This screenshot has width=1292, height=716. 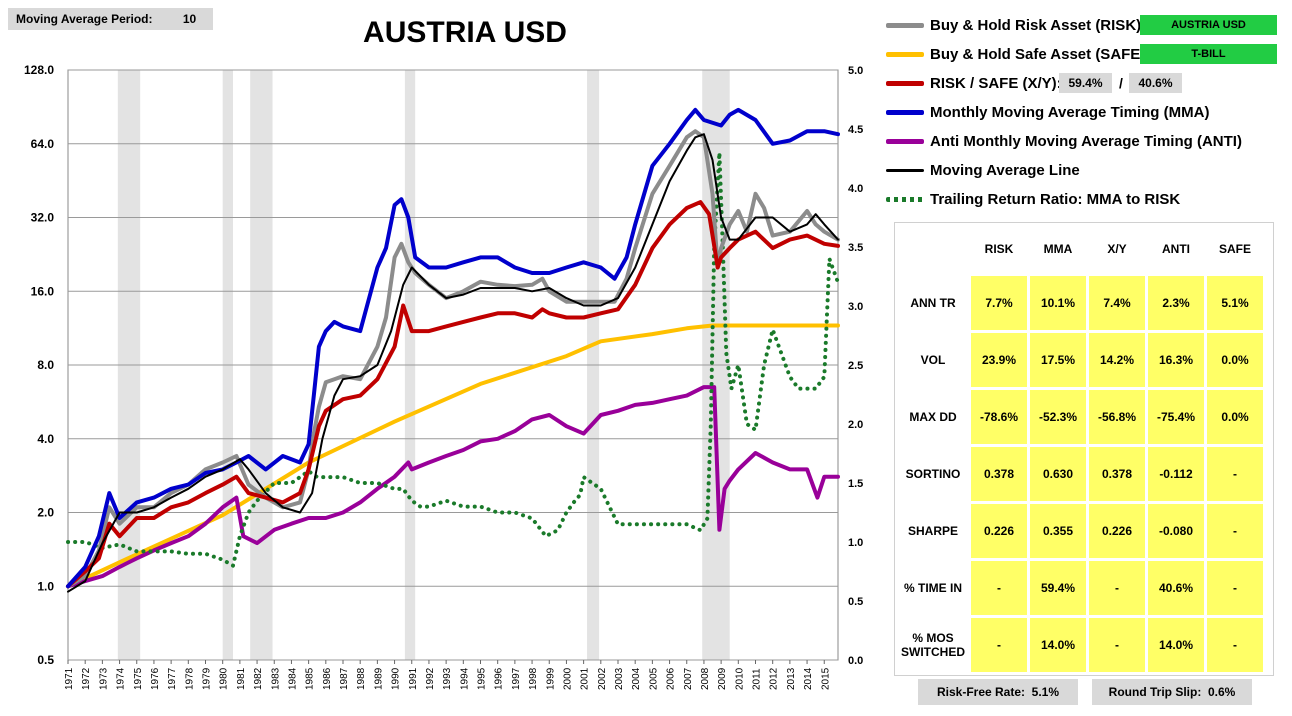 What do you see at coordinates (138, 678) in the screenshot?
I see `x-tick-label: 1975` at bounding box center [138, 678].